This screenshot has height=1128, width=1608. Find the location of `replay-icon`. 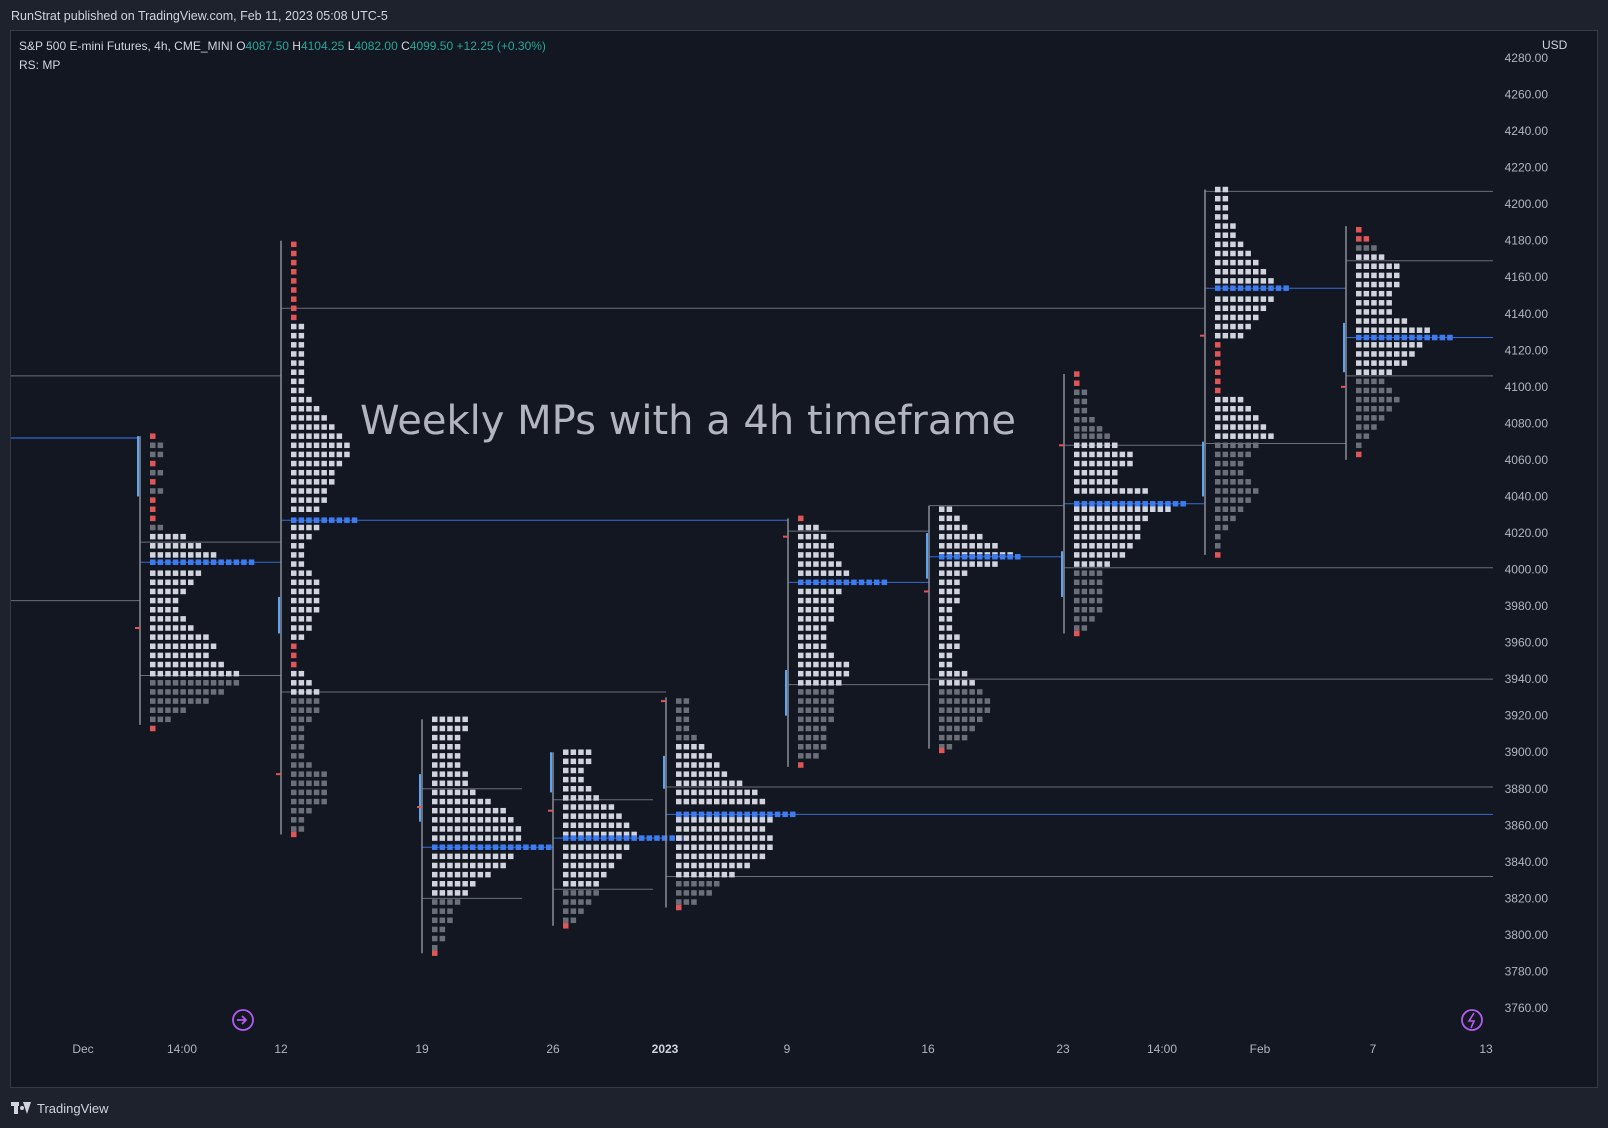

replay-icon is located at coordinates (243, 1020).